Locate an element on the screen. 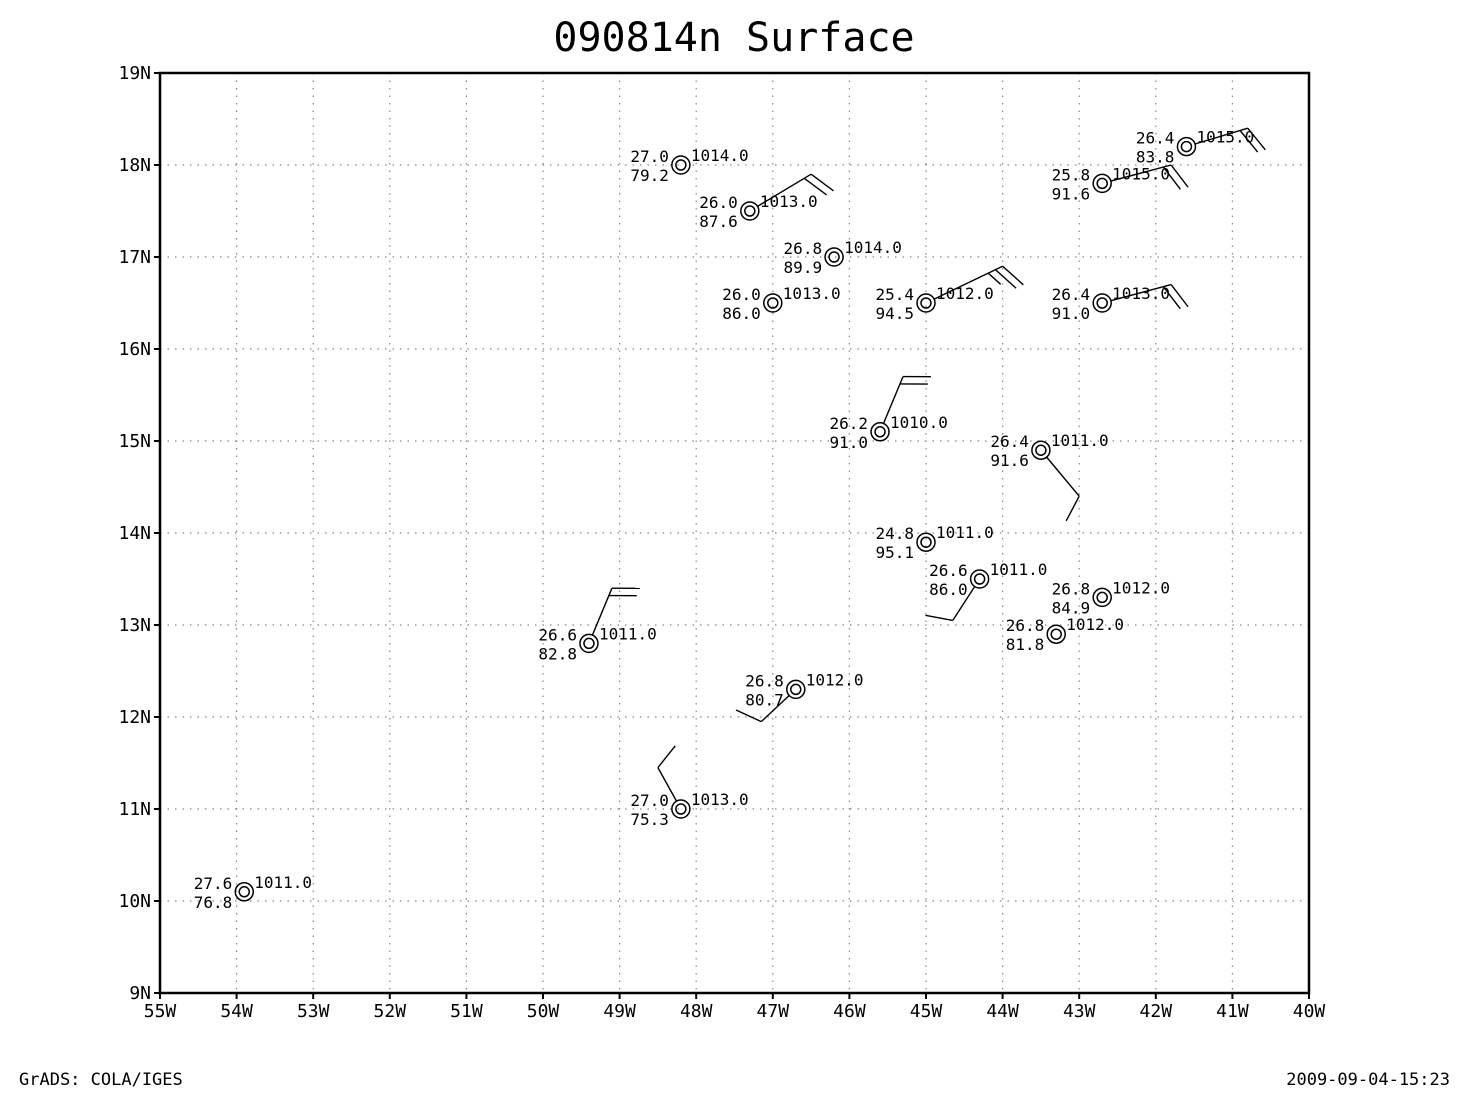  timestamp: 2009-09-04-15:23 is located at coordinates (1368, 1080).